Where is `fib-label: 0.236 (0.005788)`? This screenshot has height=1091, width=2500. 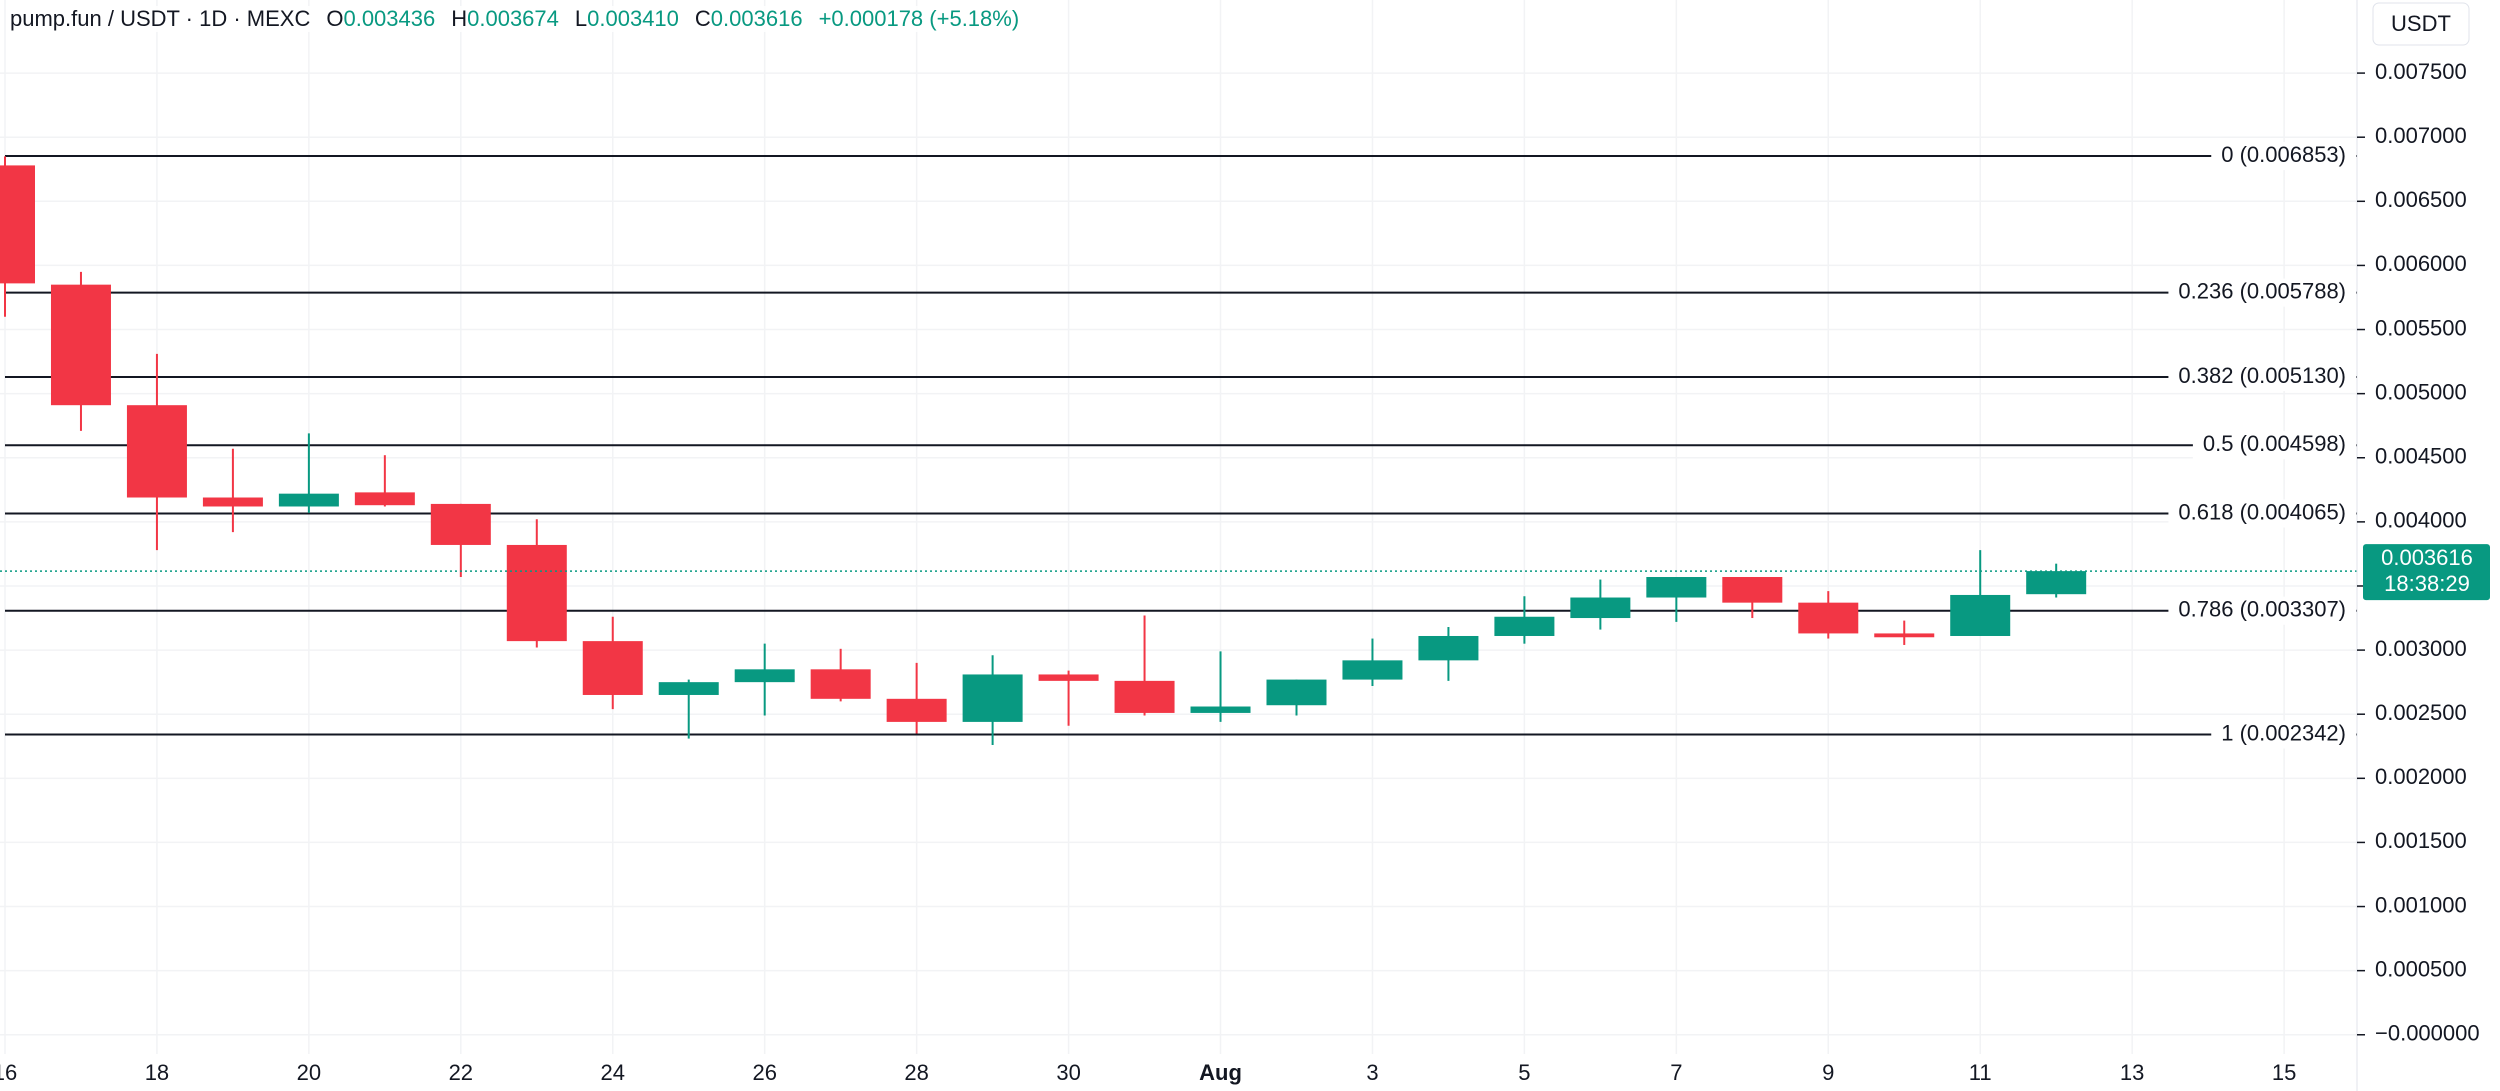
fib-label: 0.236 (0.005788) is located at coordinates (2262, 290).